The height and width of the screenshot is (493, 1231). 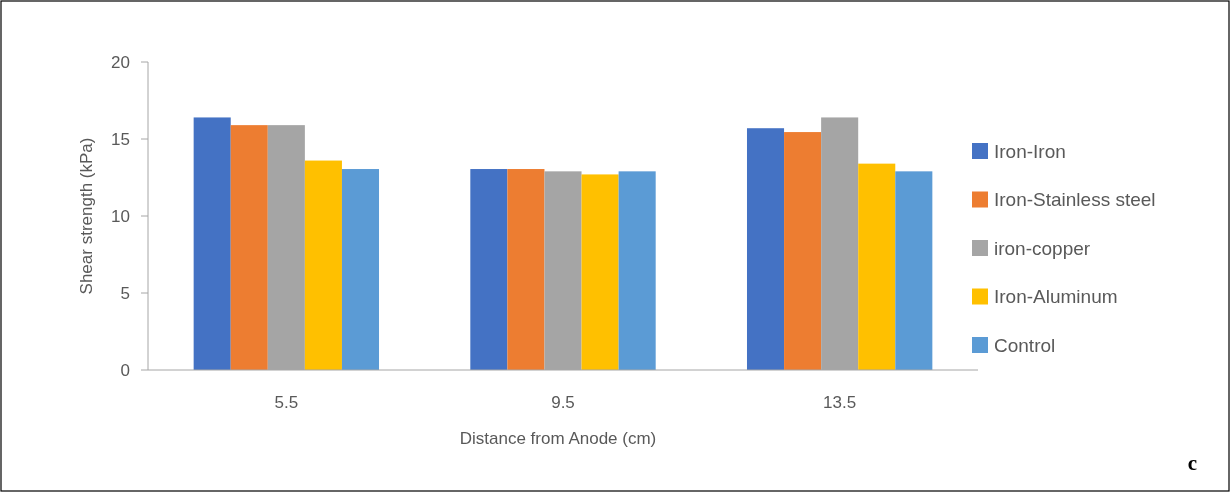 I want to click on legend-label: Iron-Stainless steel, so click(x=1075, y=200).